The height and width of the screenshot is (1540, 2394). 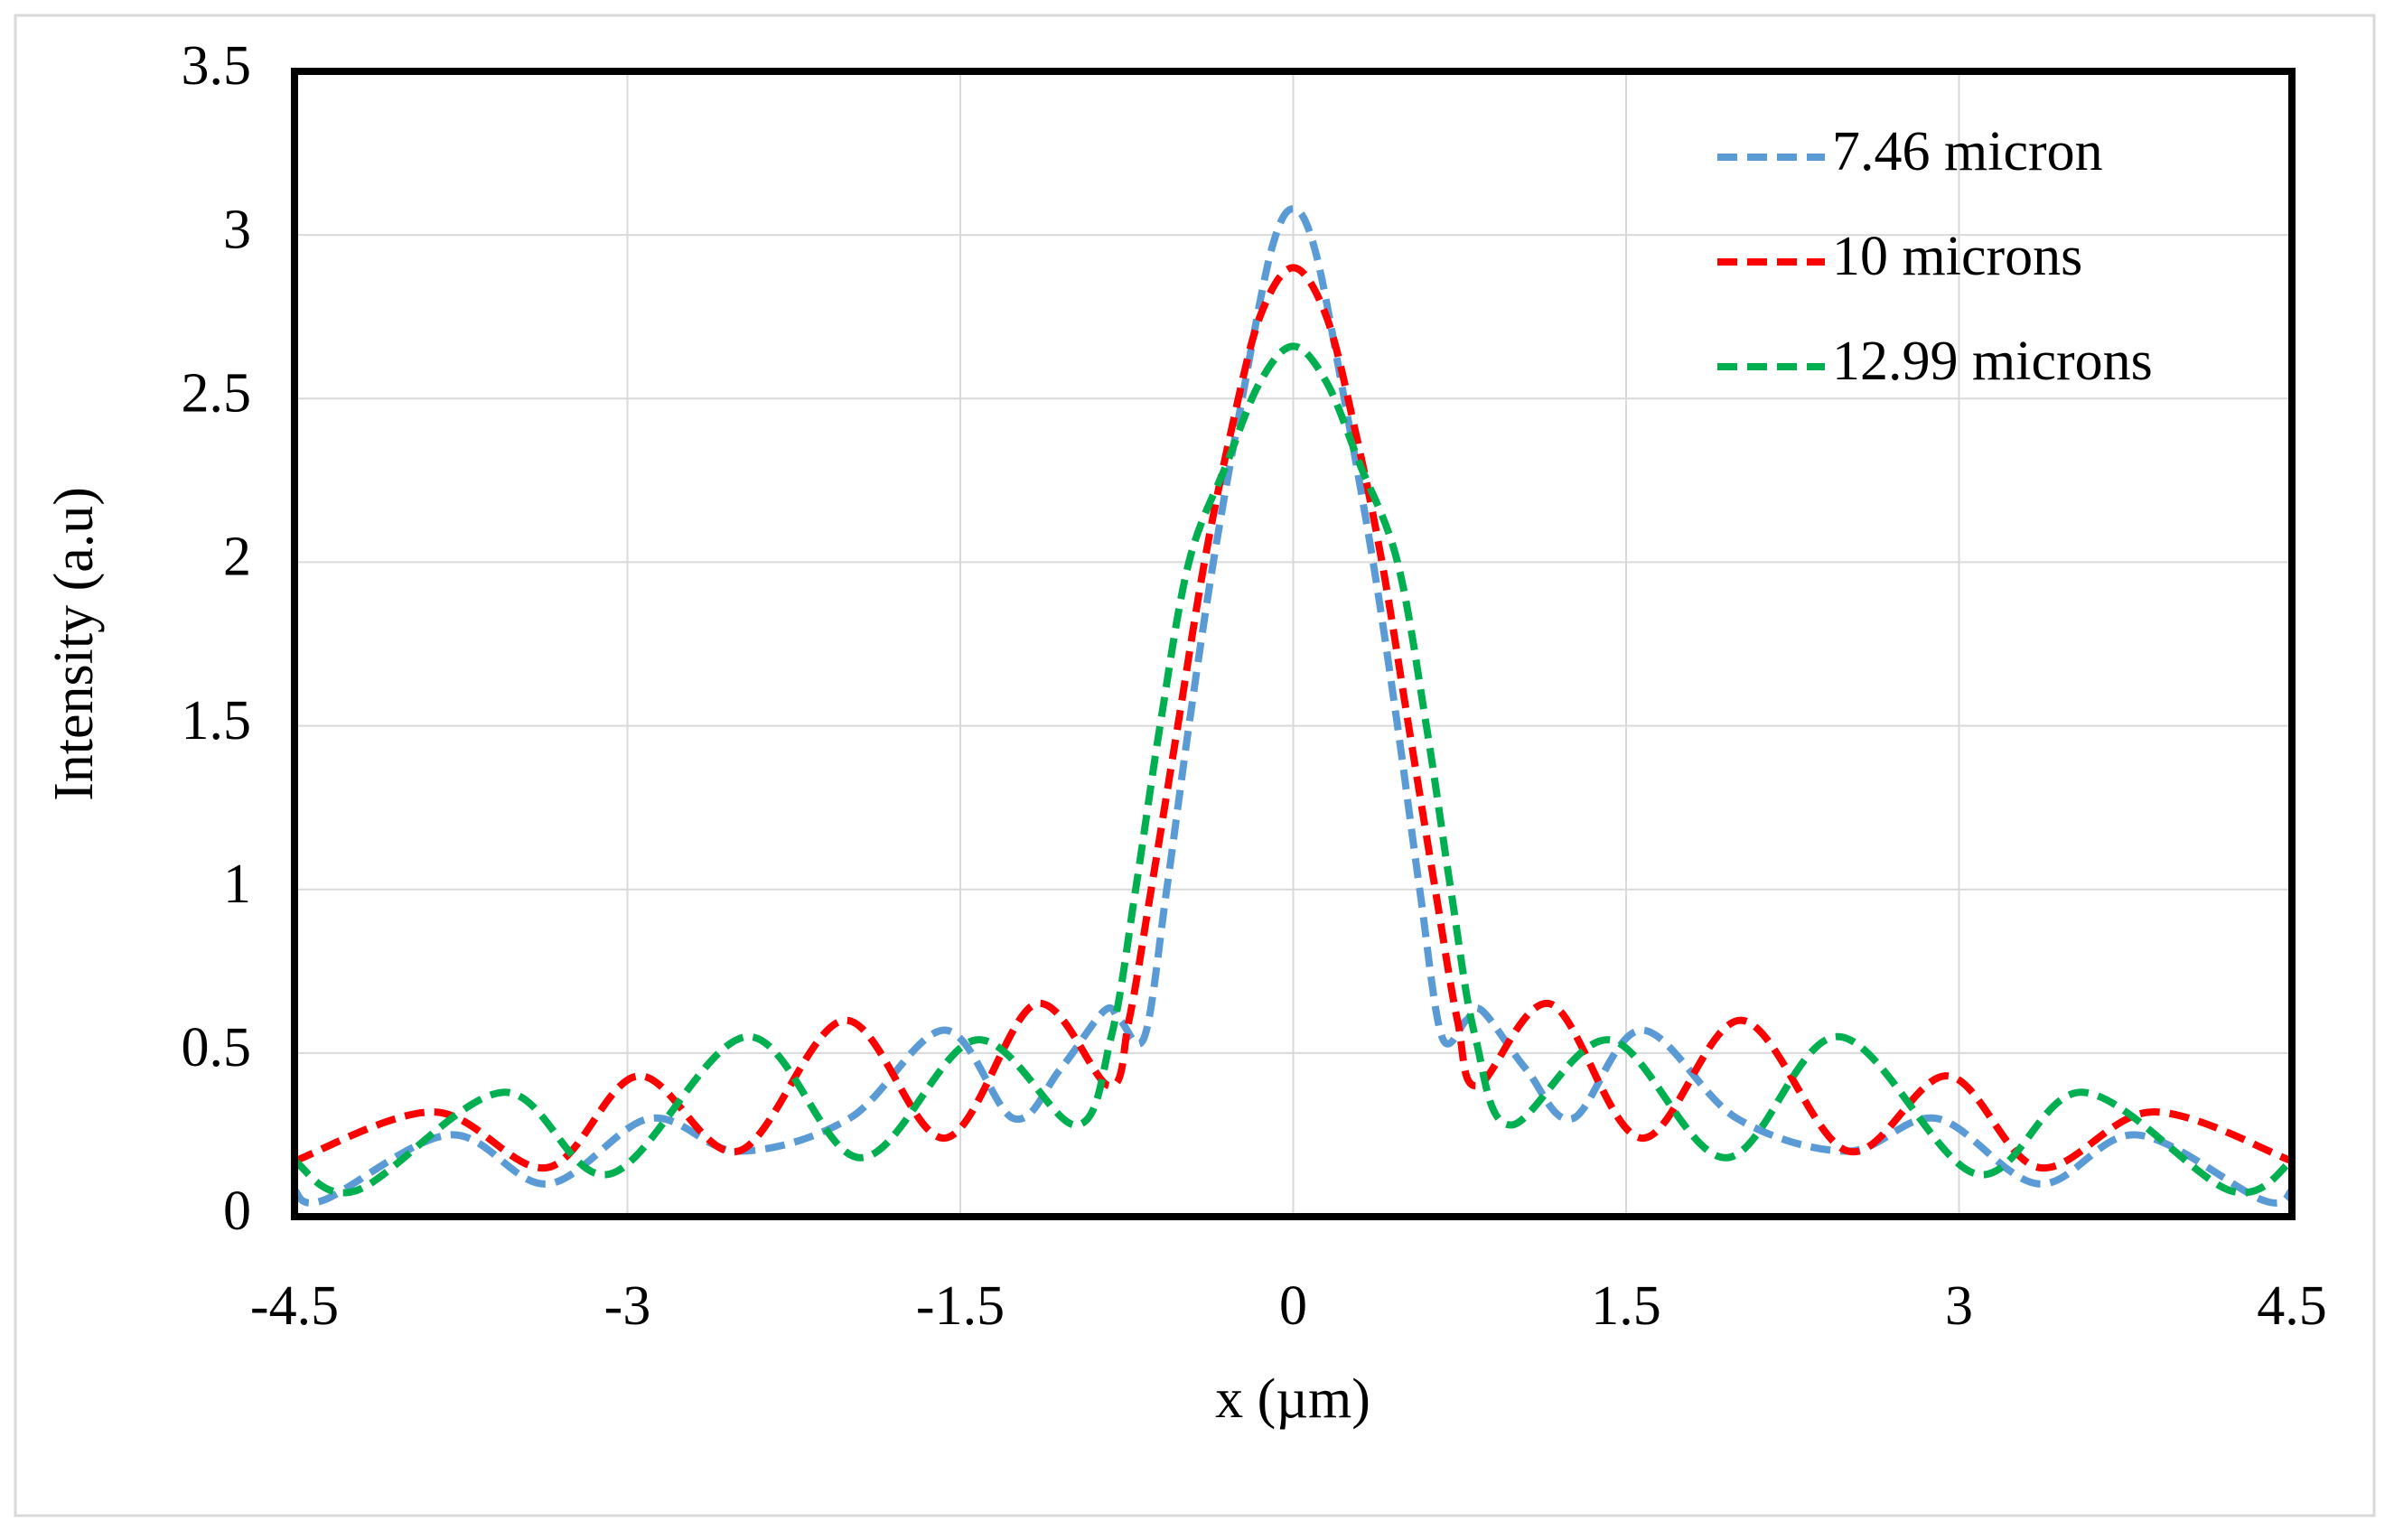 What do you see at coordinates (217, 394) in the screenshot?
I see `y-tick-label: 2.5` at bounding box center [217, 394].